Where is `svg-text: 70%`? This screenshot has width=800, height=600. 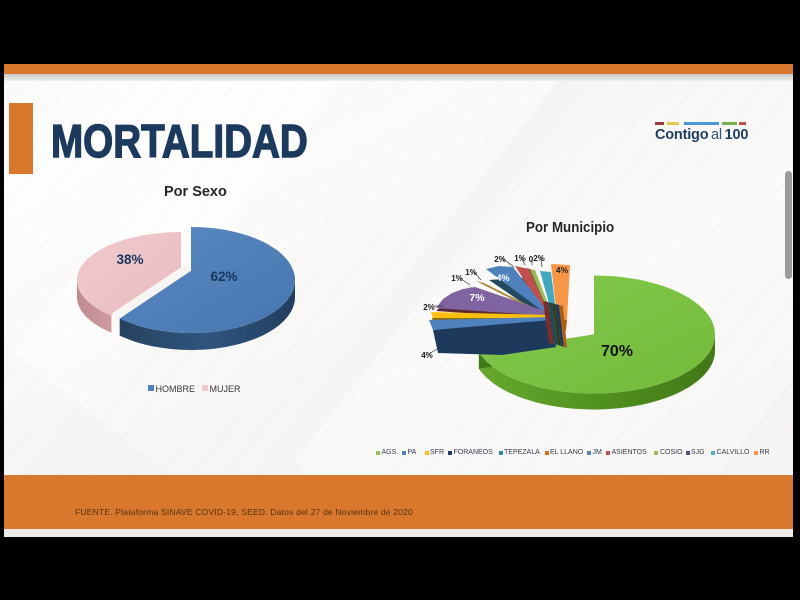
svg-text: 70% is located at coordinates (617, 351).